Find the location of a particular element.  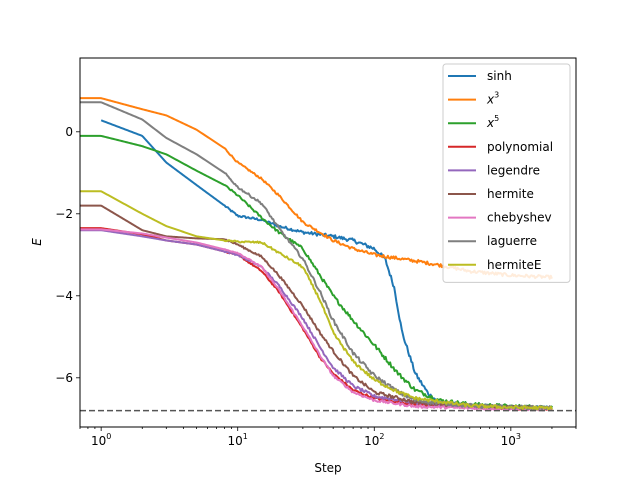

legend-label-4: legendre is located at coordinates (513, 170).